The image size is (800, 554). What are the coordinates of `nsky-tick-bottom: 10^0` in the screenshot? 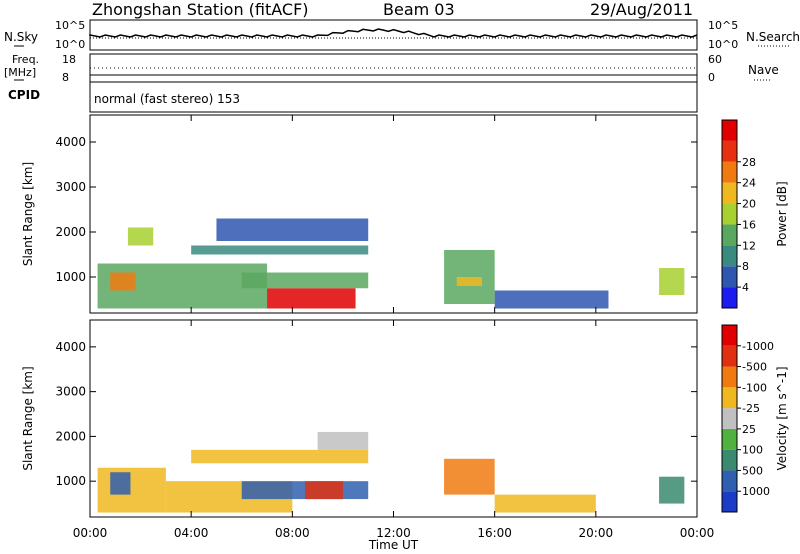 It's located at (70, 44).